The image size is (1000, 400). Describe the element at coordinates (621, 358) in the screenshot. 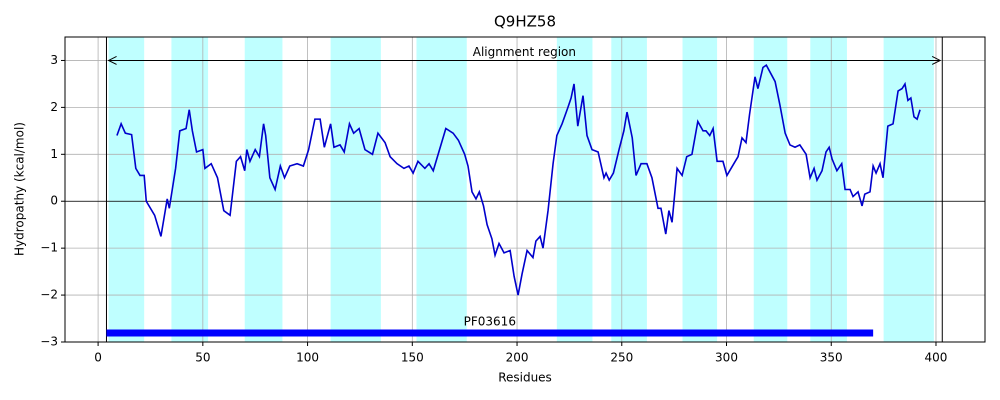

I see `x-tick-label: 250` at that location.